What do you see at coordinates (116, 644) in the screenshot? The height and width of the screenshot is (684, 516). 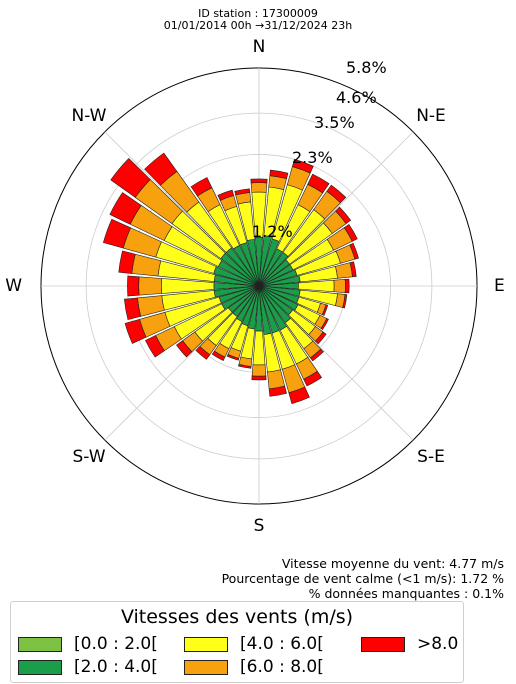 I see `legend-label: [0.0 : 2.0[` at bounding box center [116, 644].